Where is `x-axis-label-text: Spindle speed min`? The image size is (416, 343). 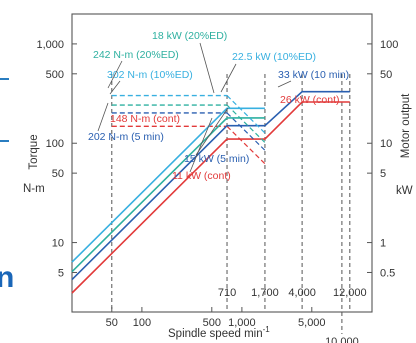 x-axis-label-text: Spindle speed min is located at coordinates (215, 334).